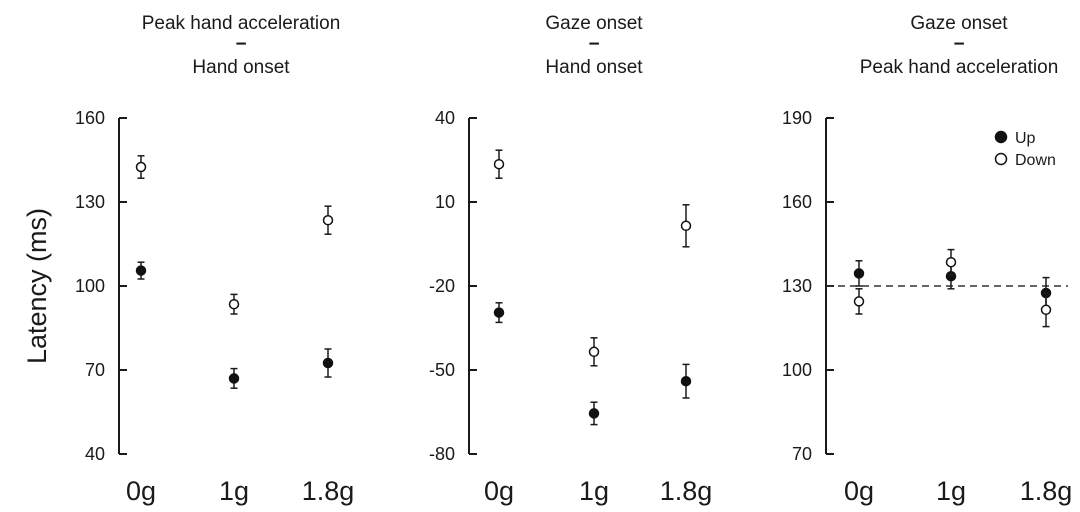  I want to click on y-tick-label: -80, so click(442, 454).